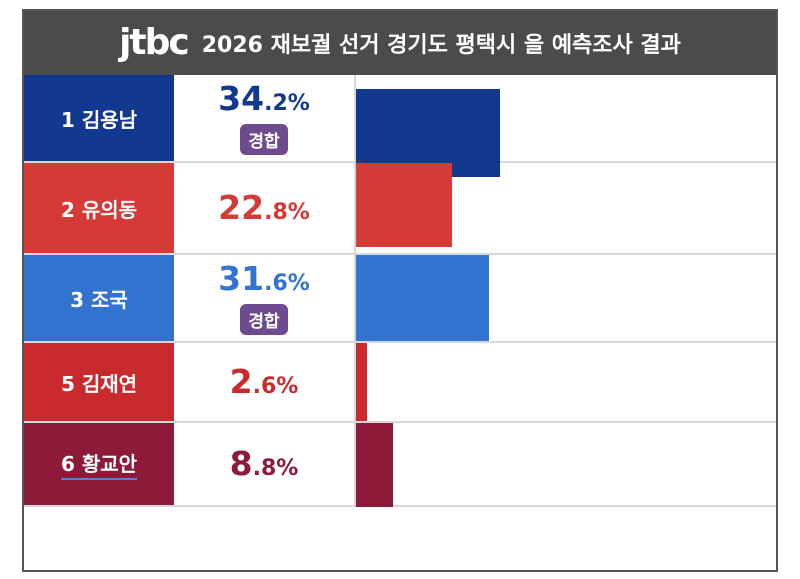 The image size is (800, 579). I want to click on vote-share-label: 22.8%, so click(264, 207).